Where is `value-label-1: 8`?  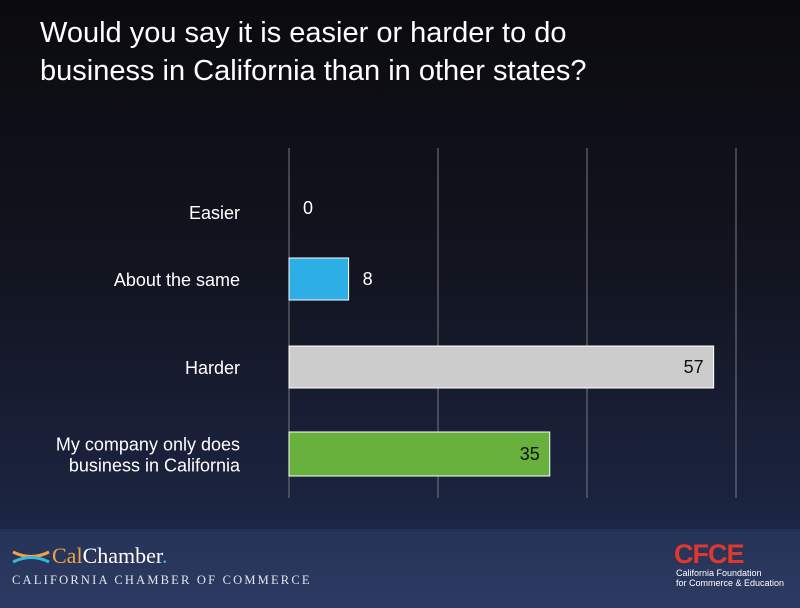
value-label-1: 8 is located at coordinates (368, 279).